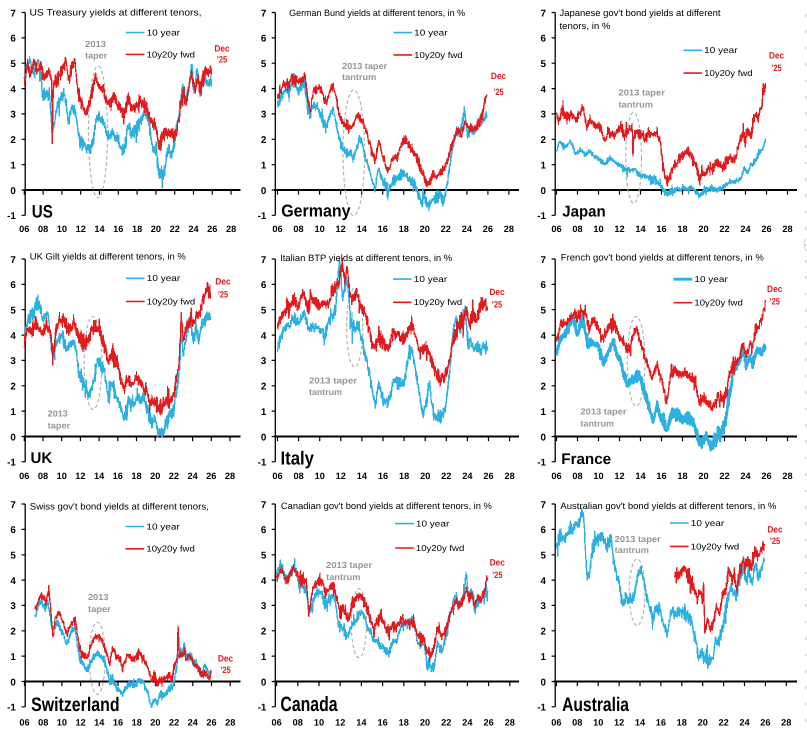 Image resolution: width=807 pixels, height=731 pixels. Describe the element at coordinates (42, 211) in the screenshot. I see `svg-text: US` at that location.